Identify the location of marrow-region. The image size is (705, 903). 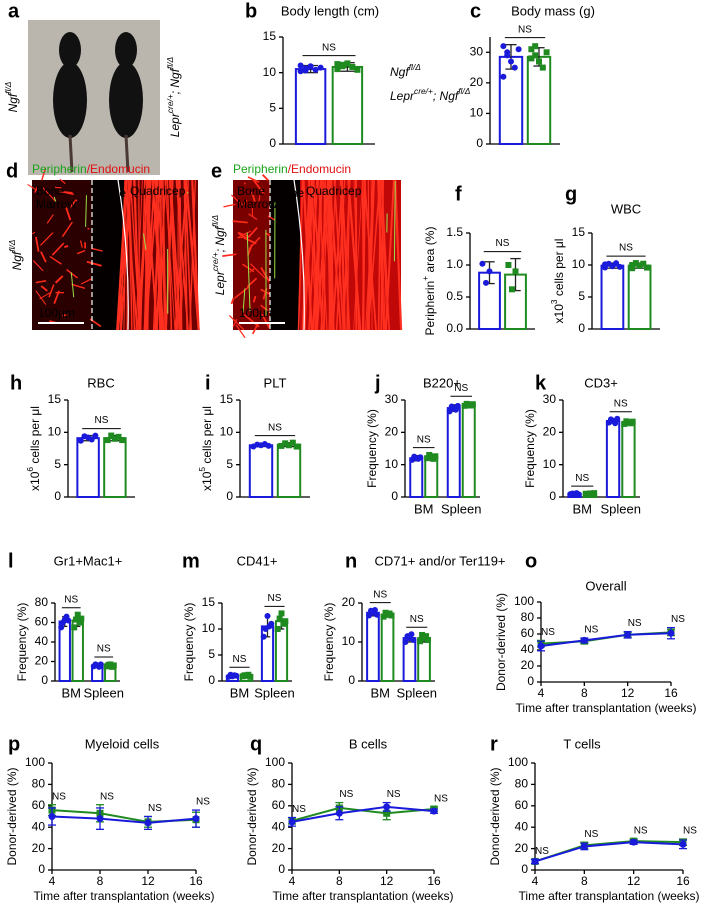
(251, 255).